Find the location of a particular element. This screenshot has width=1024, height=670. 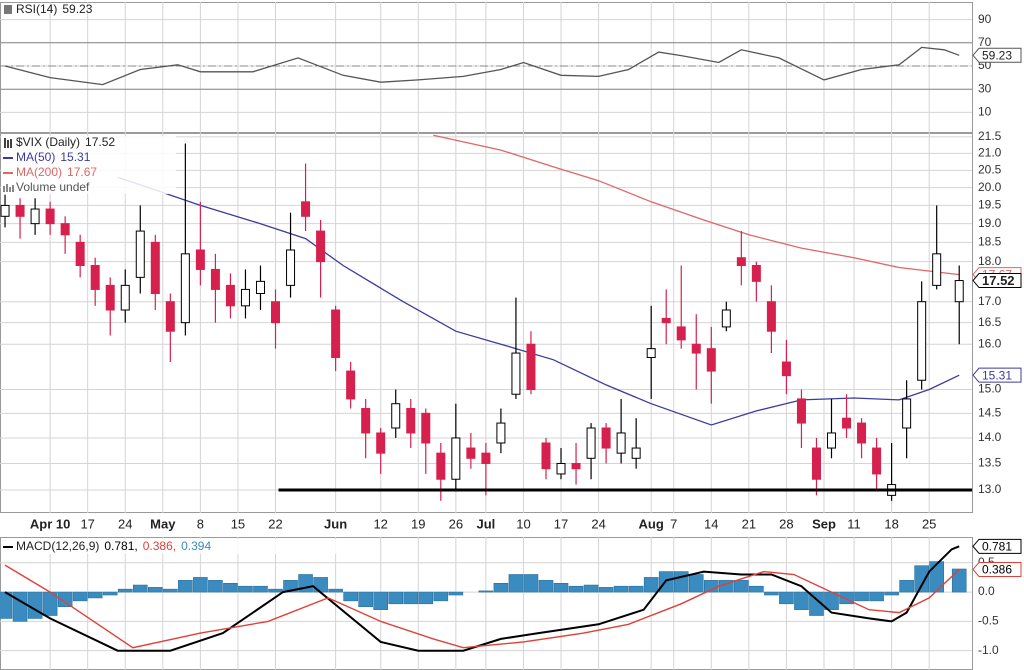

legend-value: 0.386 is located at coordinates (158, 546).